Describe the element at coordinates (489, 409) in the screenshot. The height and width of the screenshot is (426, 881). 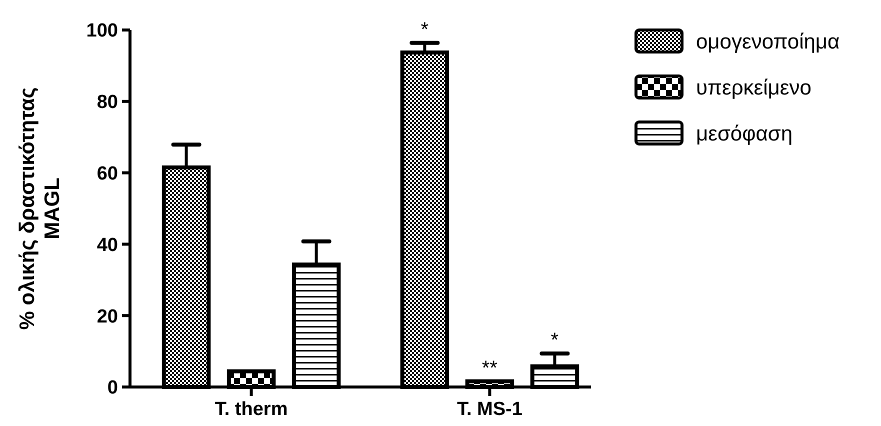
I see `x-tick-label: T. MS-1` at that location.